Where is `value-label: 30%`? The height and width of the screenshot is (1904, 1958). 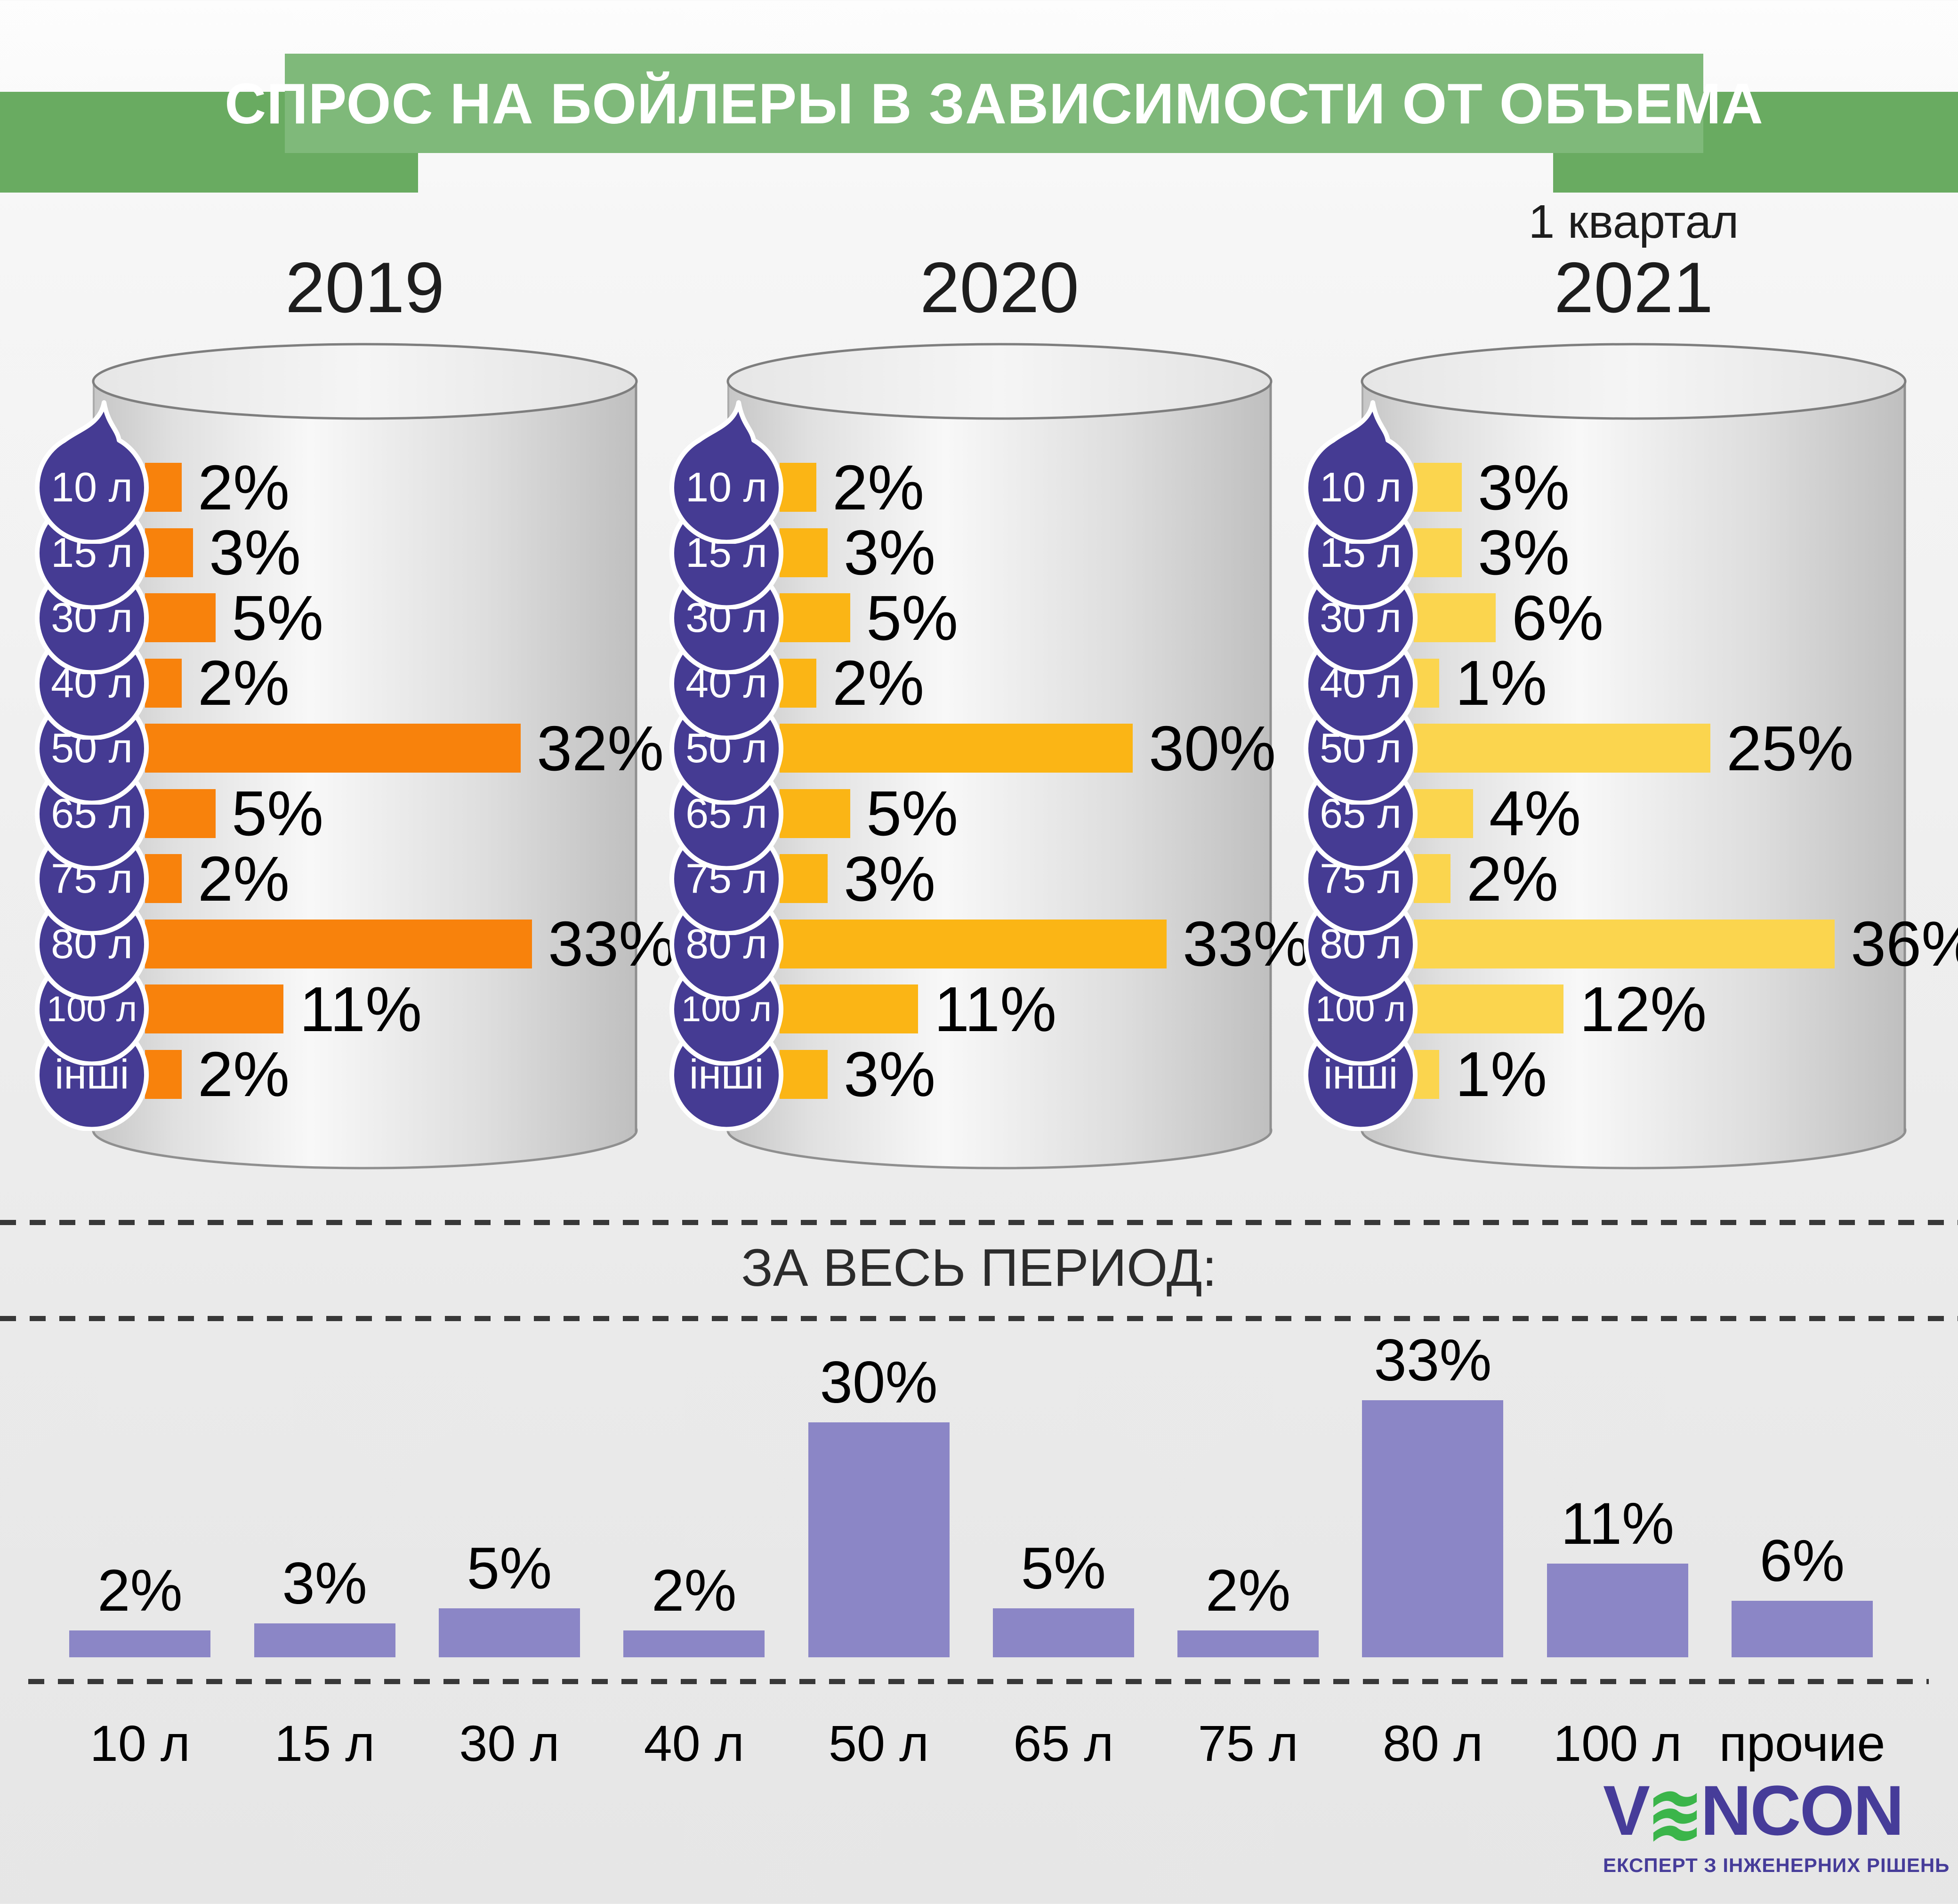
value-label: 30% is located at coordinates (1212, 748).